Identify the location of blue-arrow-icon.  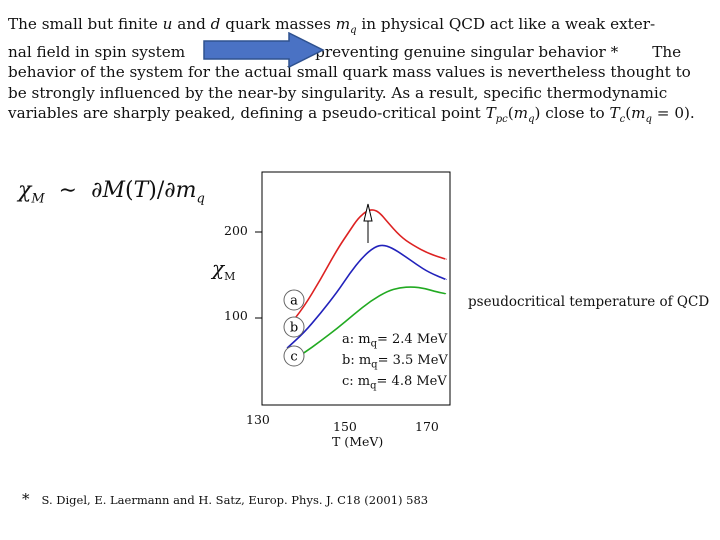
(264, 50).